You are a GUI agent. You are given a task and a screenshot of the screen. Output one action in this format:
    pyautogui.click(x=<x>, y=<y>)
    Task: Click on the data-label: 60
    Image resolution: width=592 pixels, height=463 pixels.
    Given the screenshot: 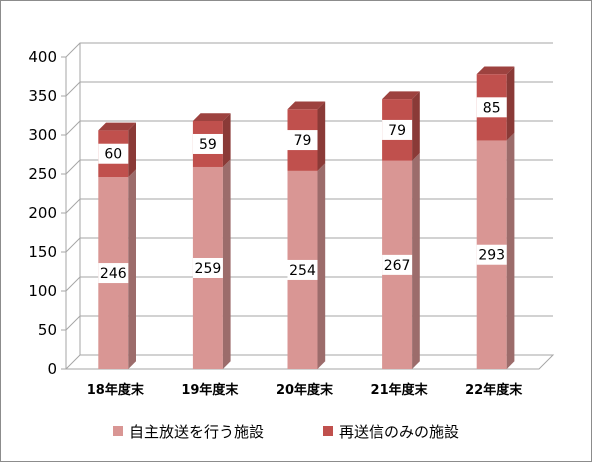 What is the action you would take?
    pyautogui.click(x=113, y=155)
    